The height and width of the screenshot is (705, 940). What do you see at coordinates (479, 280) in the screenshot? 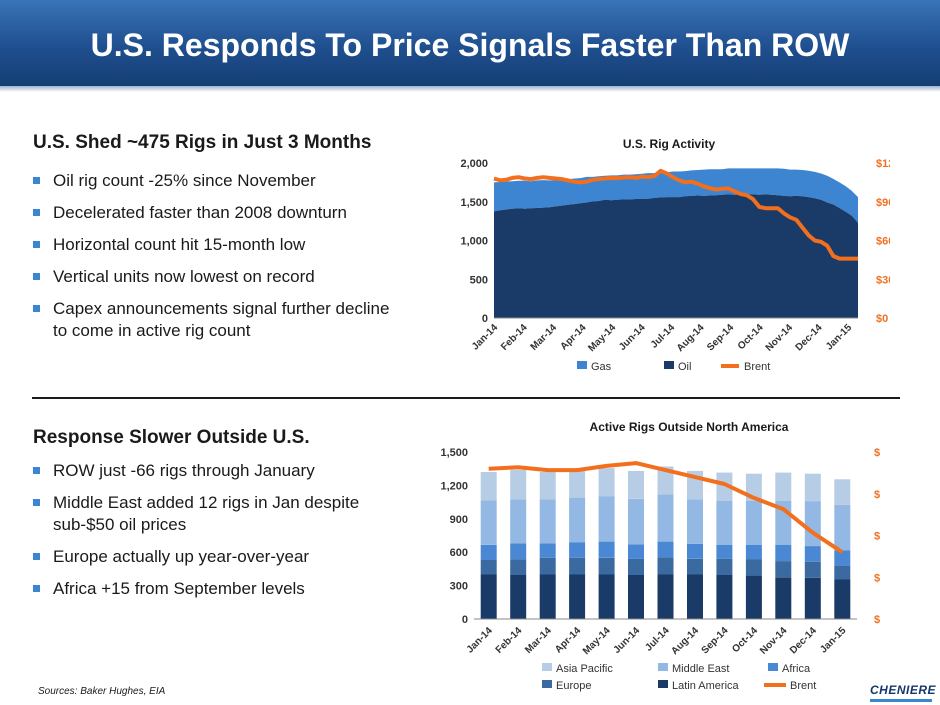
I see `y-tick-label: 500` at bounding box center [479, 280].